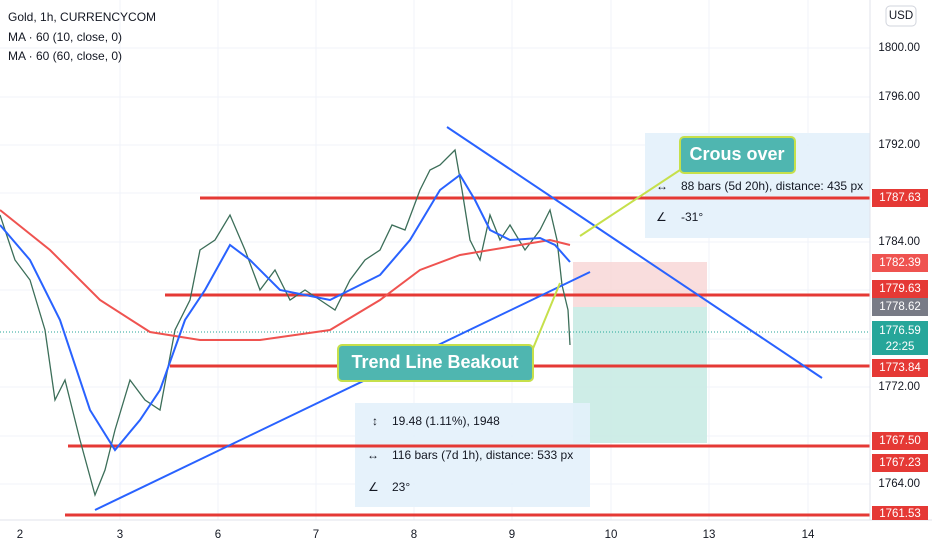 This screenshot has height=555, width=932. I want to click on price-label-text: 1782.39, so click(900, 263).